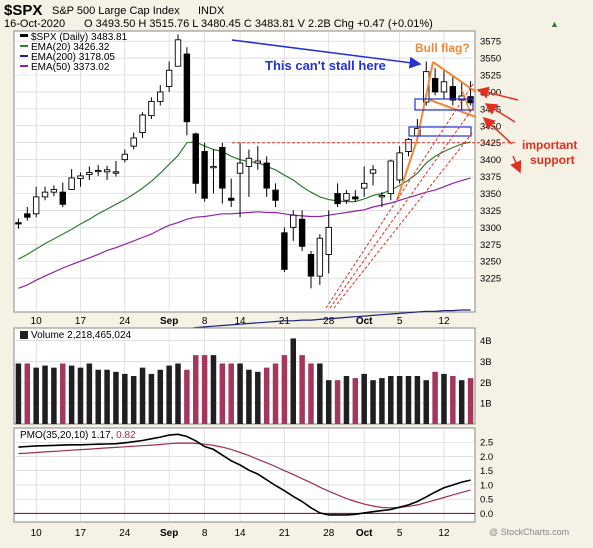 The image size is (593, 548). Describe the element at coordinates (364, 533) in the screenshot. I see `bottom-x-tick-label: Oct` at that location.